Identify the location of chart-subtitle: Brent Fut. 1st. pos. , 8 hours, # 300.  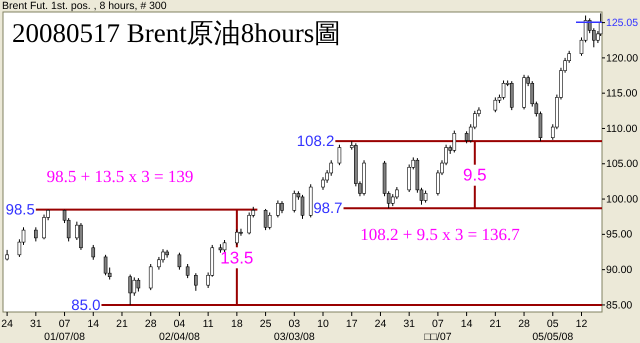
(84, 6).